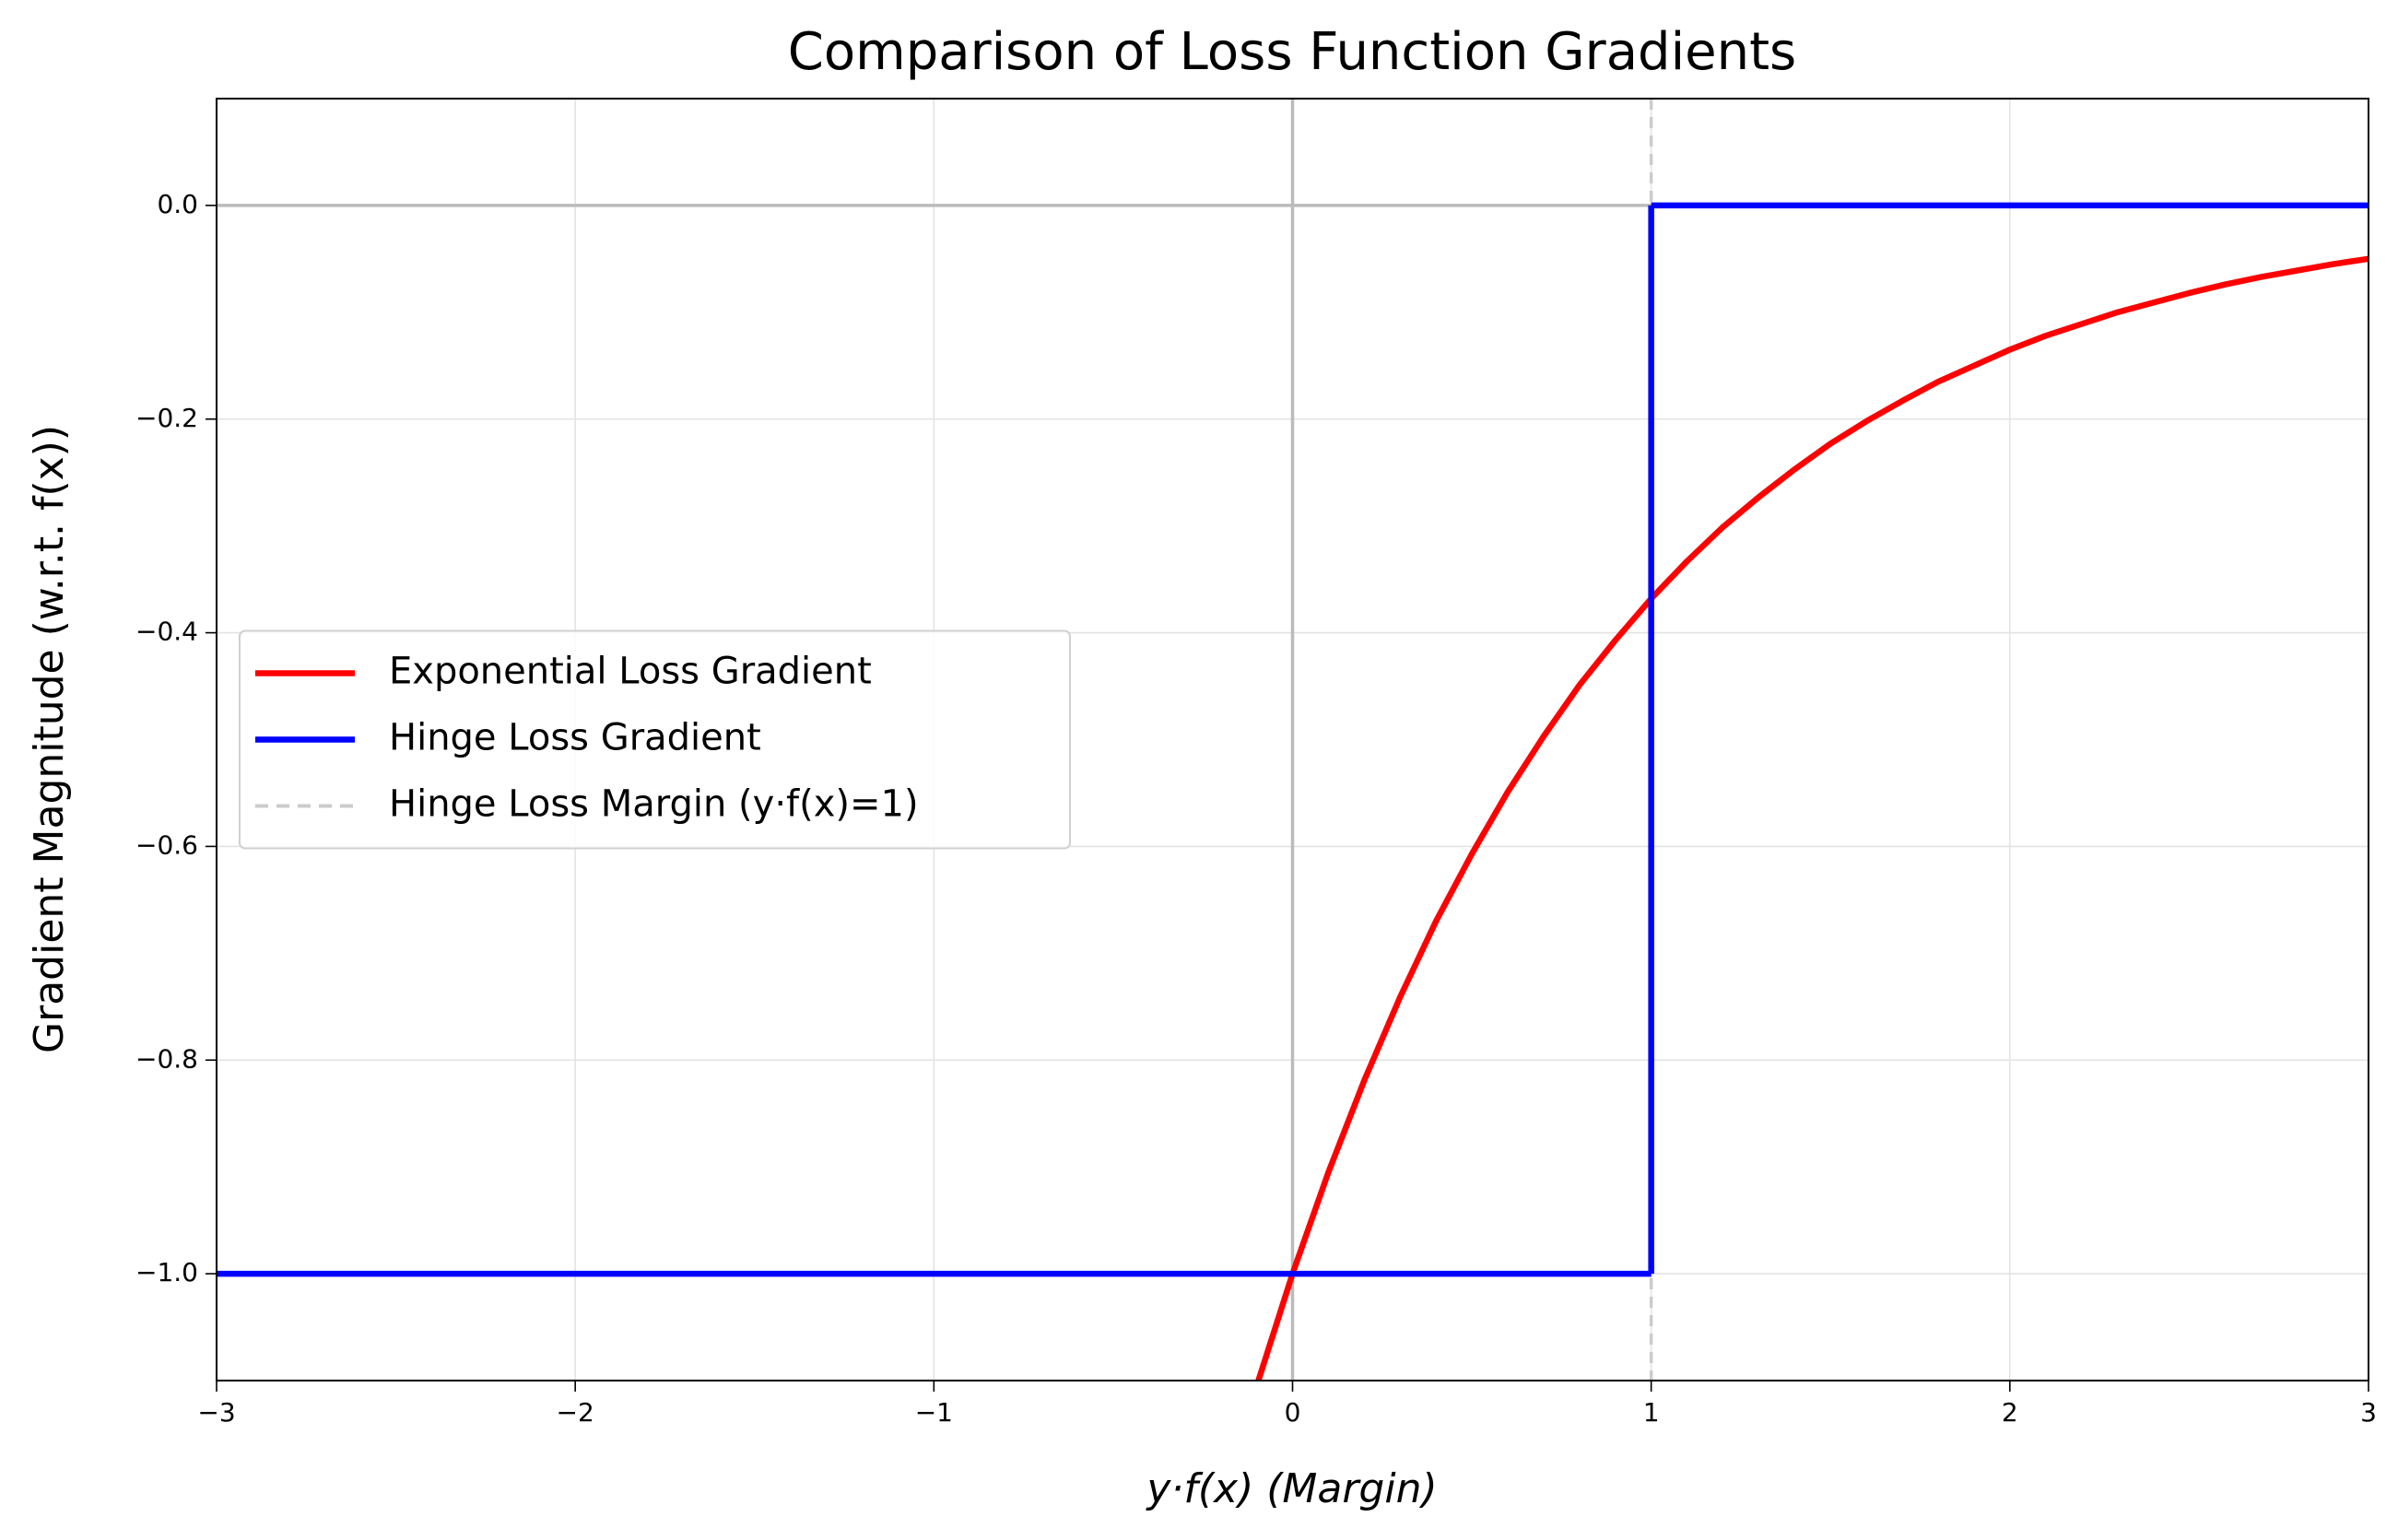  I want to click on y-tick-label: −0.4, so click(166, 632).